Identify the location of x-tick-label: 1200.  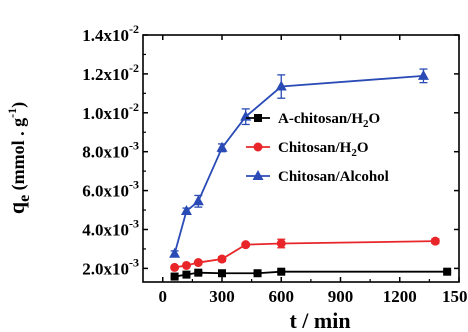
(400, 296).